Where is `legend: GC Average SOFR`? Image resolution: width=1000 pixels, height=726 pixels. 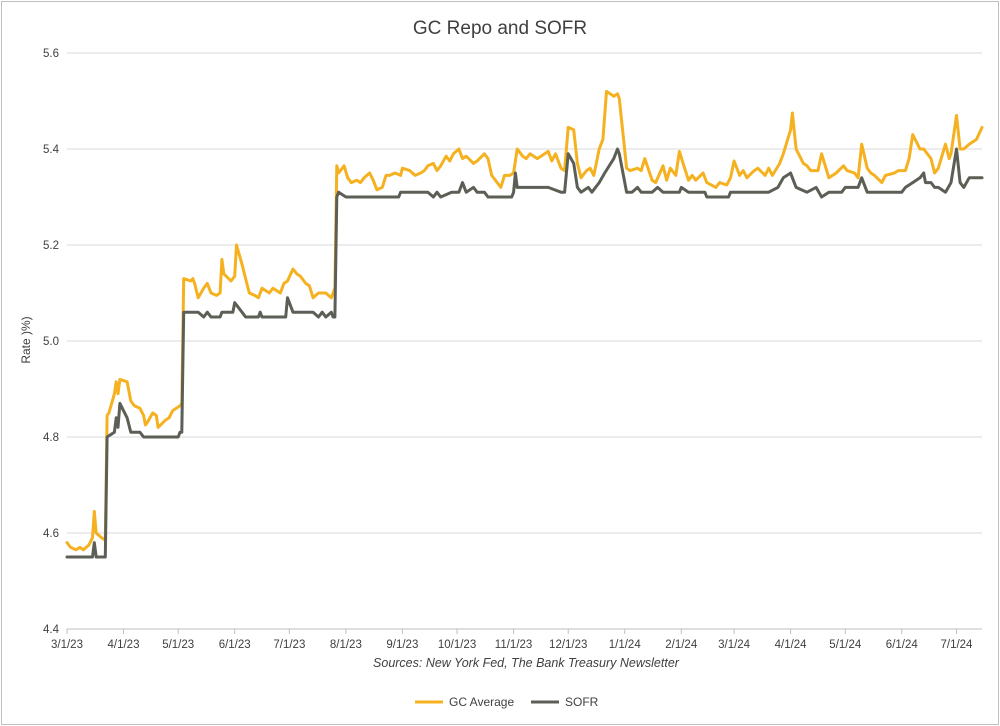
legend: GC Average SOFR is located at coordinates (507, 702).